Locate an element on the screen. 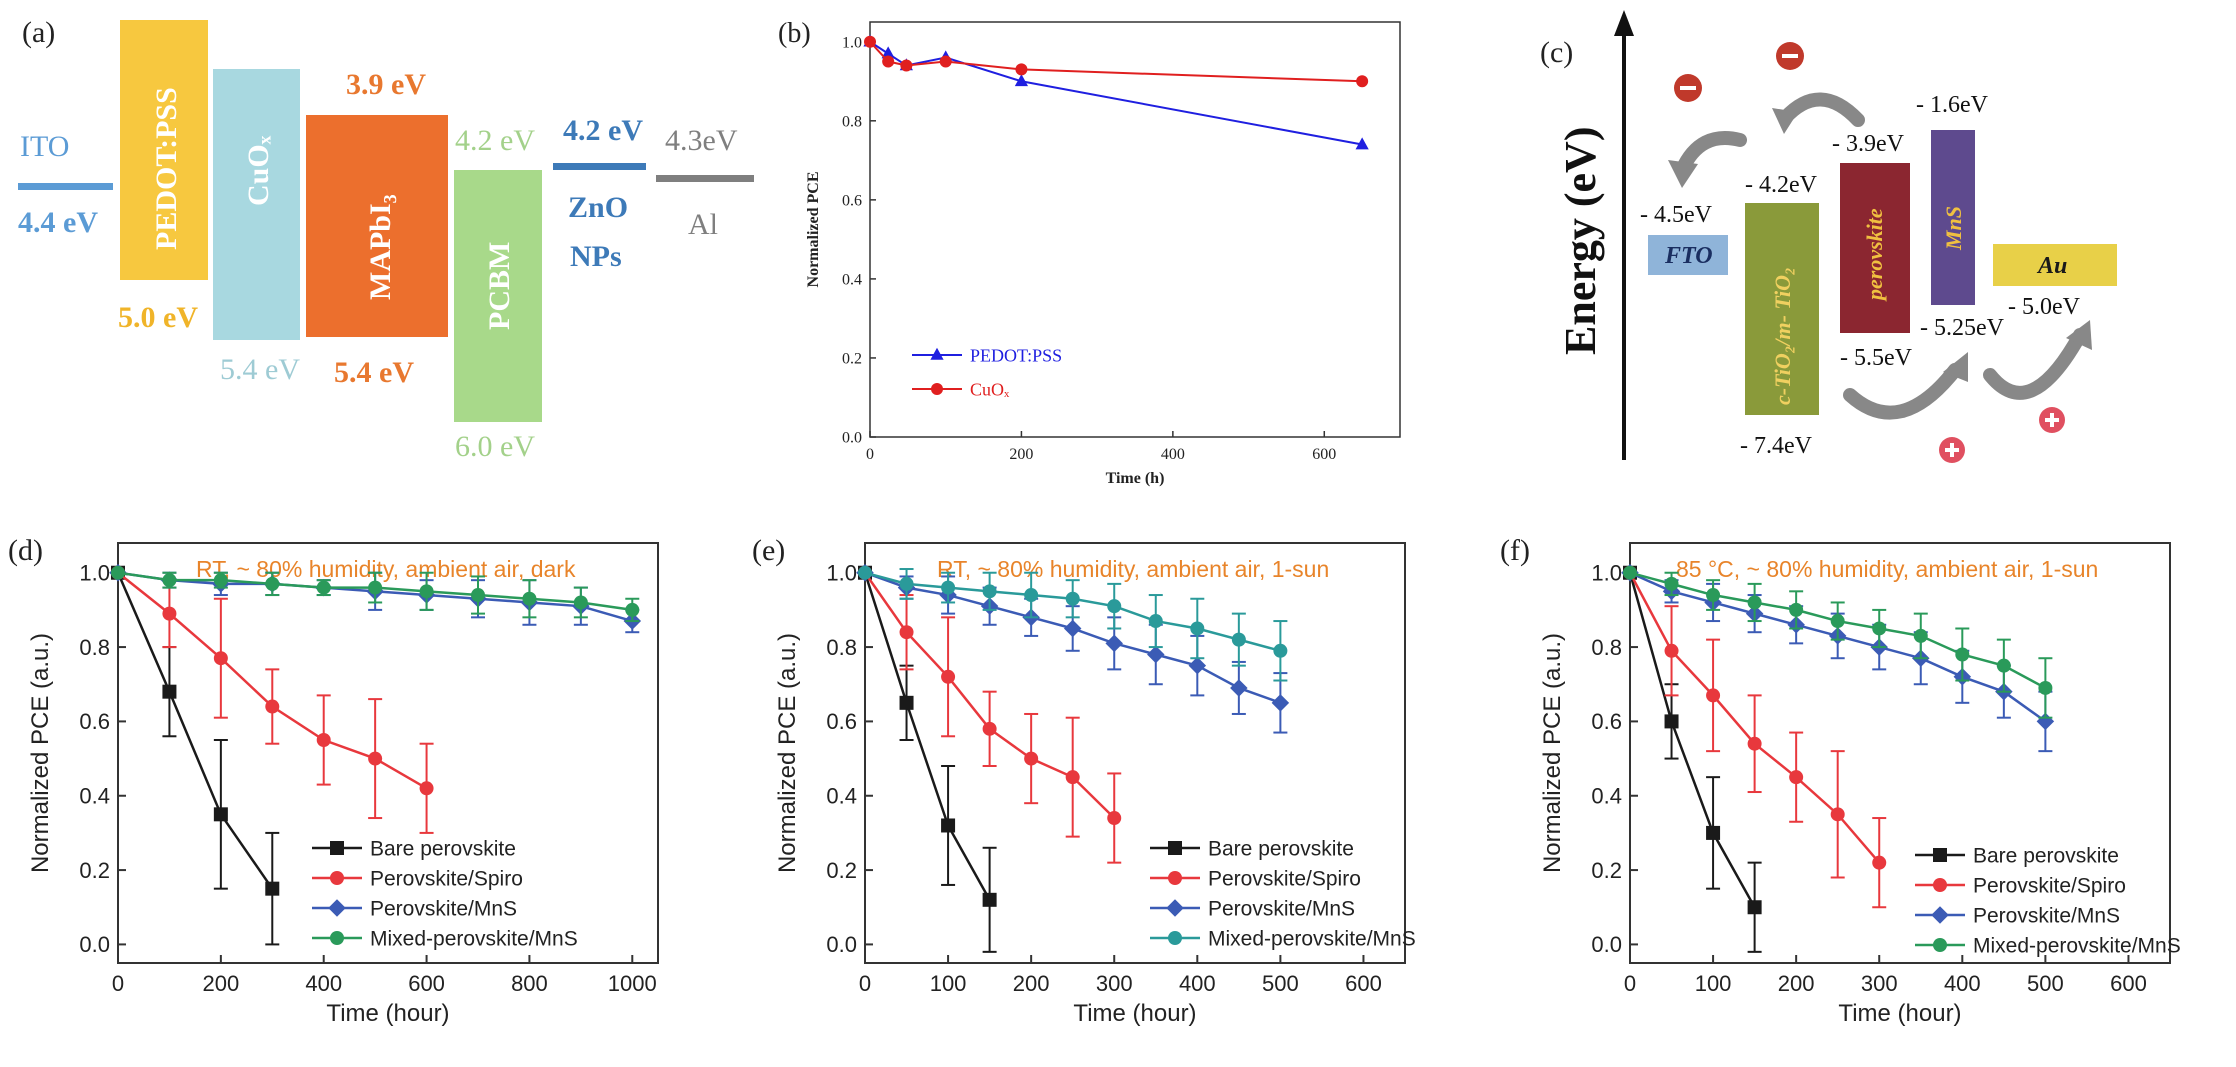  pcbm-lower-label: 6.0 eV is located at coordinates (495, 446).